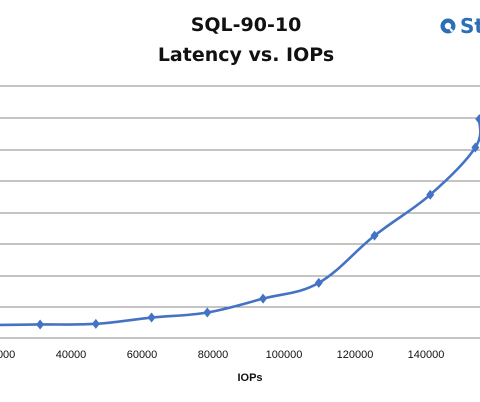 This screenshot has height=402, width=480. I want to click on x-tick-label: 60000, so click(142, 355).